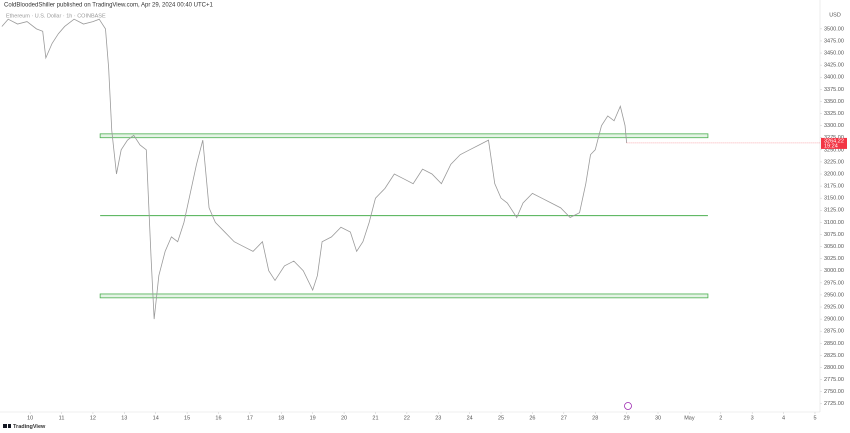 The width and height of the screenshot is (850, 433). What do you see at coordinates (834, 126) in the screenshot?
I see `y-tick-label: 3300.00` at bounding box center [834, 126].